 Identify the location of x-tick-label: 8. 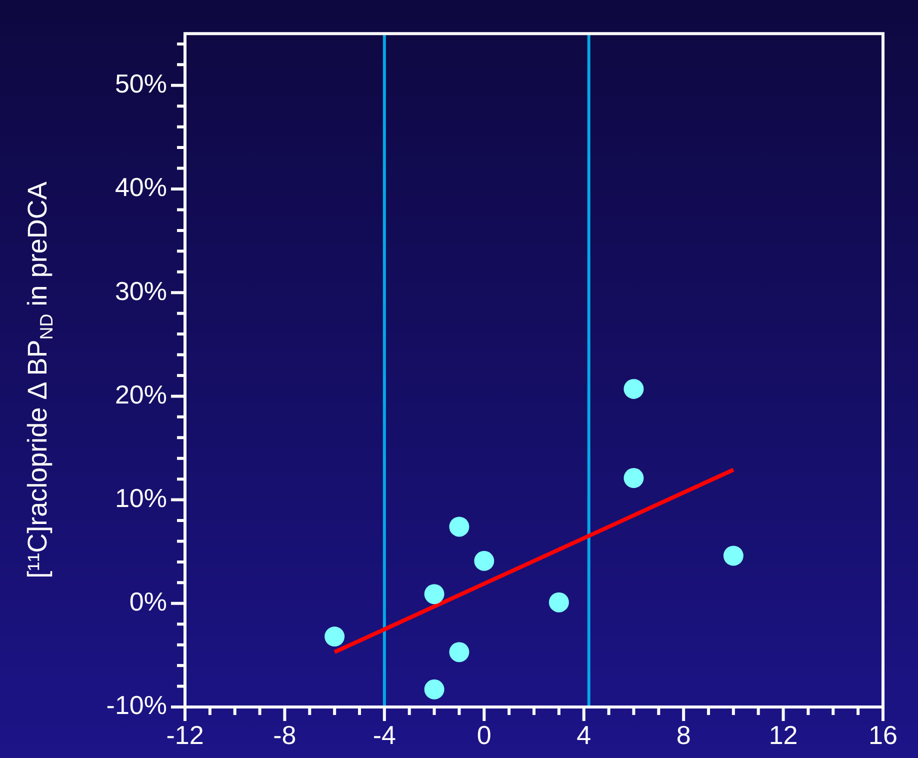
(683, 735).